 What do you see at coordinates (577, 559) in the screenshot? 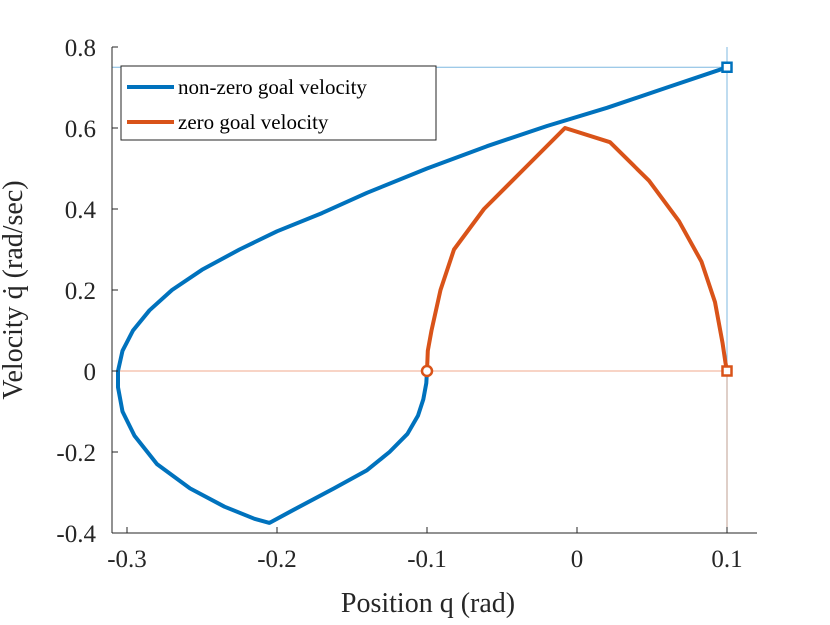
I see `x-tick-label: 0` at bounding box center [577, 559].